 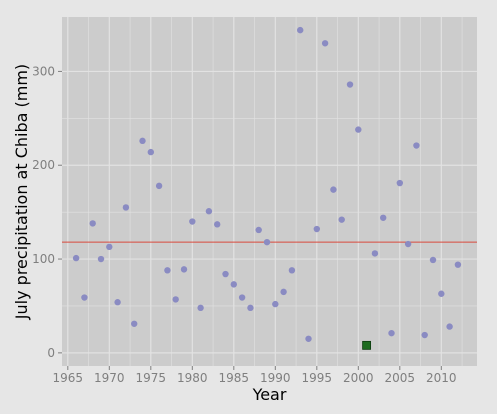 What do you see at coordinates (109, 378) in the screenshot?
I see `x-tick-label: 1970` at bounding box center [109, 378].